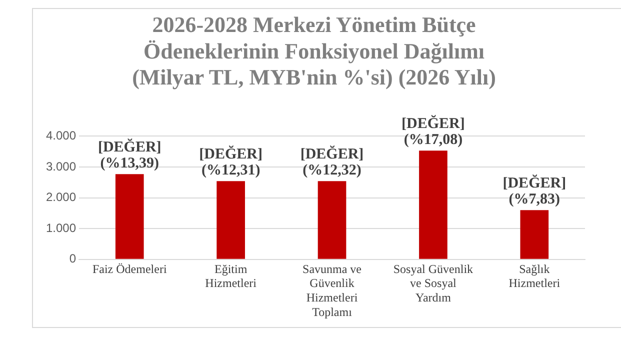  I want to click on x-tick-label: Sosyal Güvenlik ve Sosyal Yardım, so click(433, 283).